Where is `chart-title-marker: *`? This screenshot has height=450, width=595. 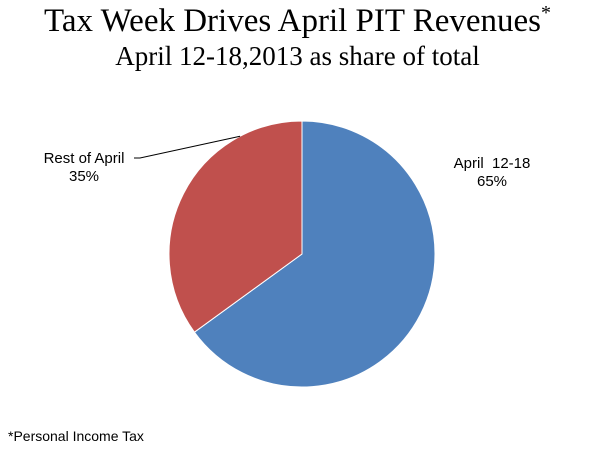 chart-title-marker: * is located at coordinates (545, 13).